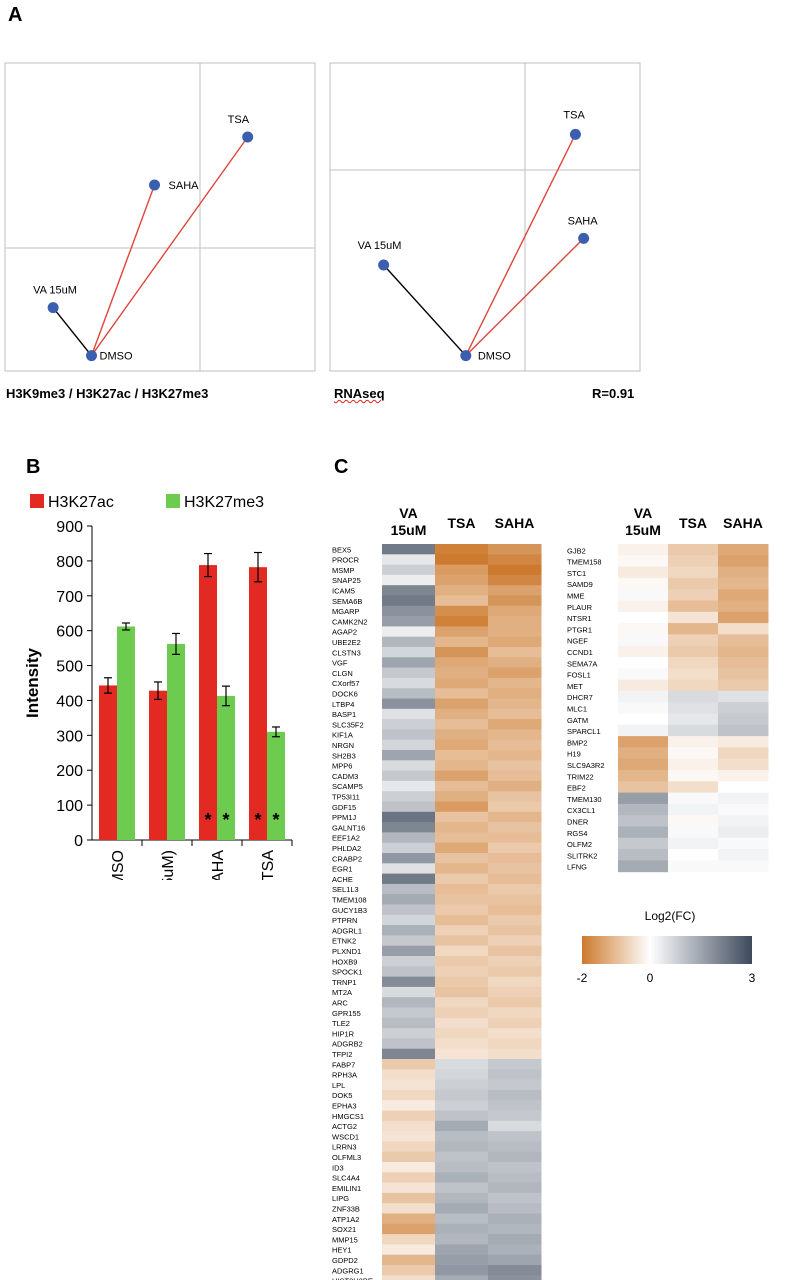 This screenshot has height=1280, width=798. What do you see at coordinates (123, 270) in the screenshot?
I see `connector-dmso-saha` at bounding box center [123, 270].